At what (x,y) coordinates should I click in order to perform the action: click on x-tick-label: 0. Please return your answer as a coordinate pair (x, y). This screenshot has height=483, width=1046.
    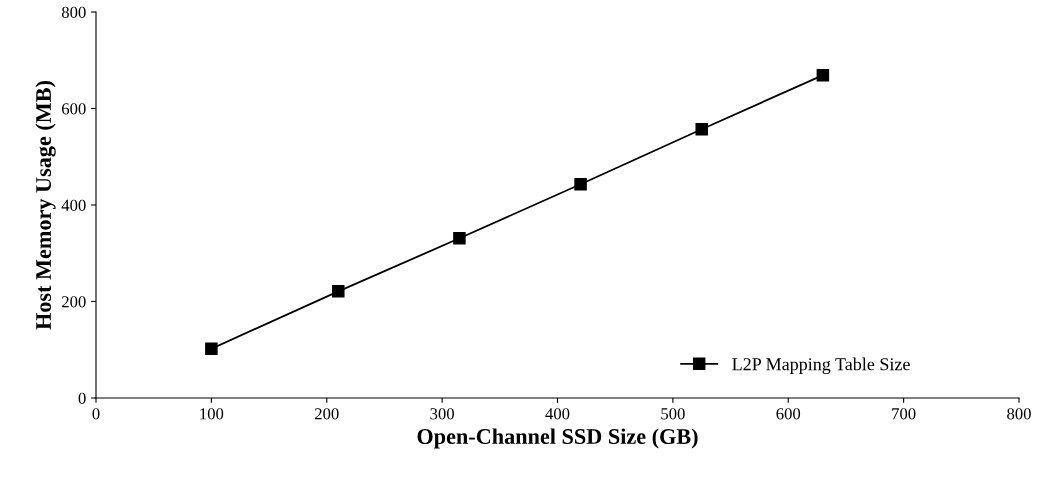
    Looking at the image, I should click on (96, 414).